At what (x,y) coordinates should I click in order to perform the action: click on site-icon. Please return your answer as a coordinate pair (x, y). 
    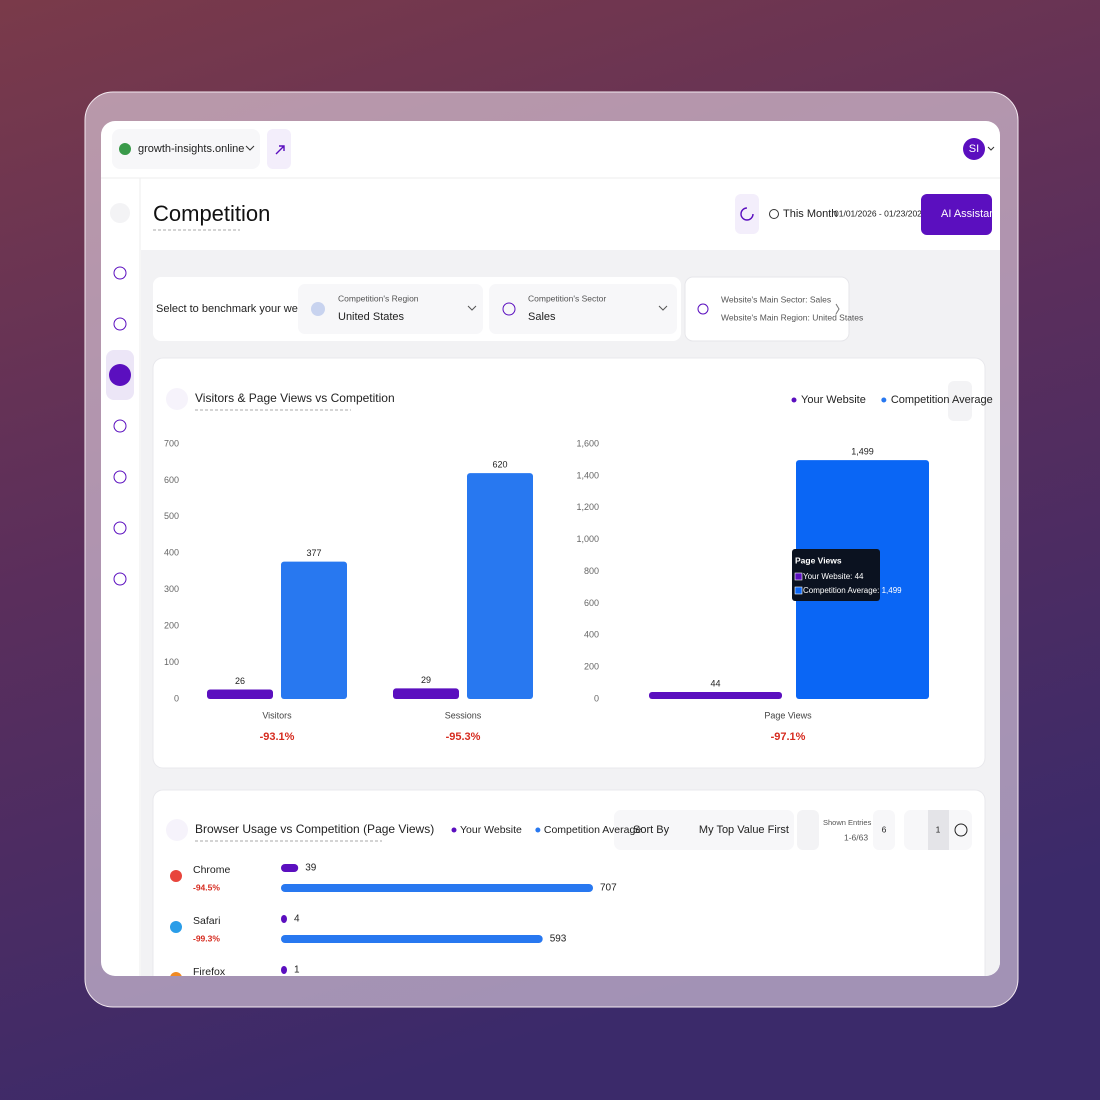
    Looking at the image, I should click on (125, 149).